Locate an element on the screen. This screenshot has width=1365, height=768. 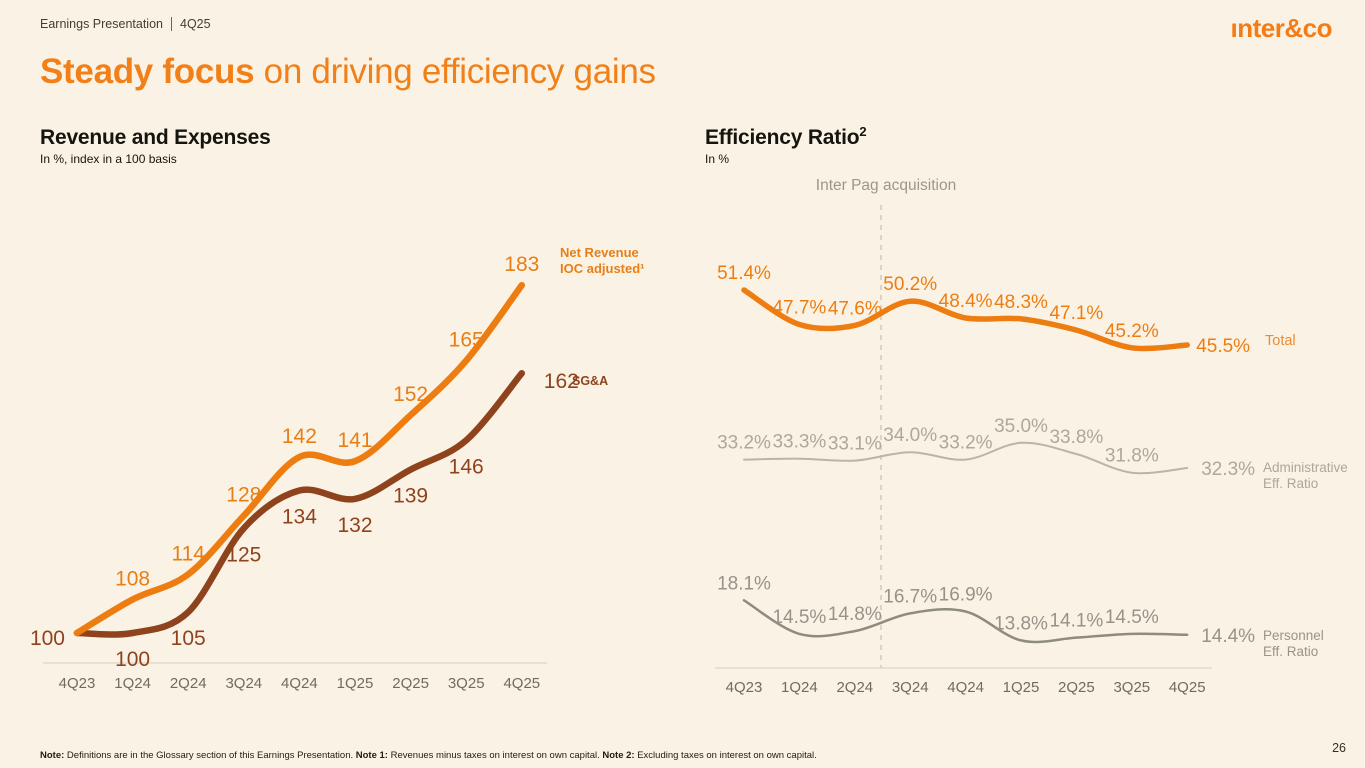
value-label: 183 is located at coordinates (521, 264).